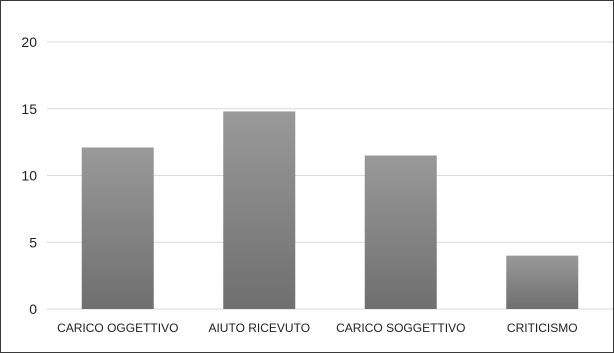  What do you see at coordinates (29, 42) in the screenshot?
I see `y-tick-label-20: 20` at bounding box center [29, 42].